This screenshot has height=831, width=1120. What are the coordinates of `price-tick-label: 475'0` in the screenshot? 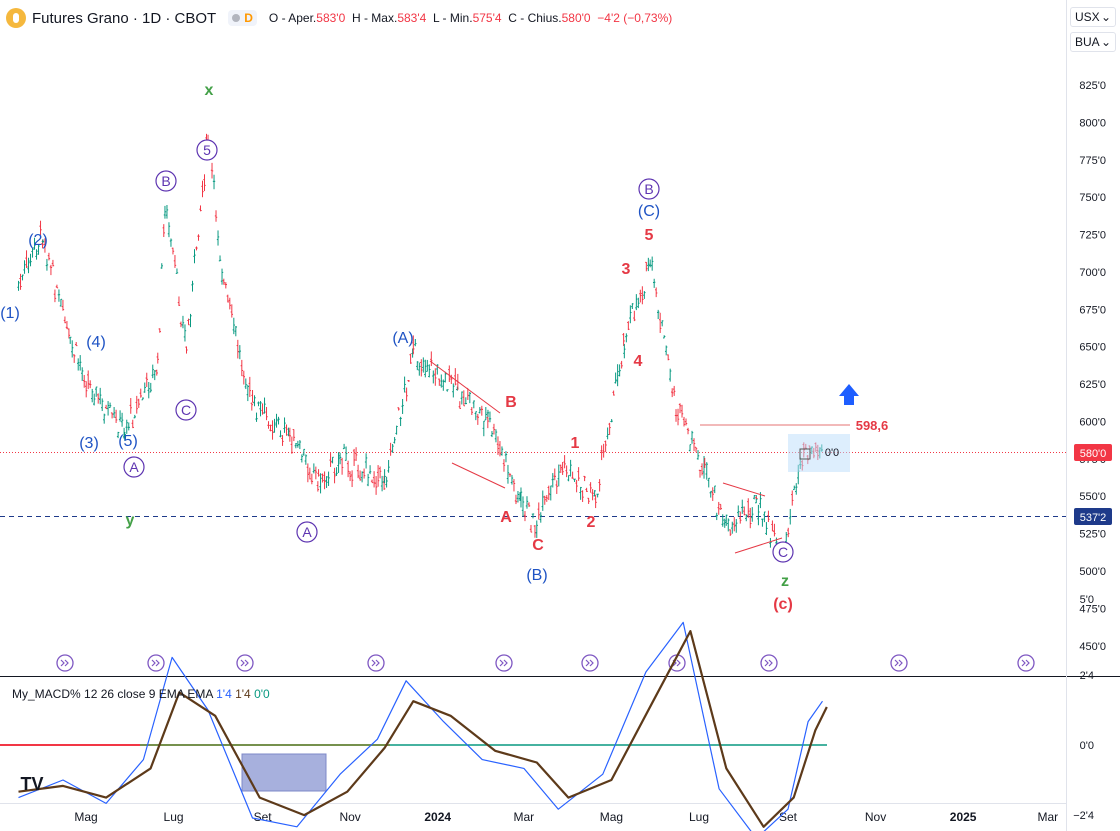 It's located at (1092, 609).